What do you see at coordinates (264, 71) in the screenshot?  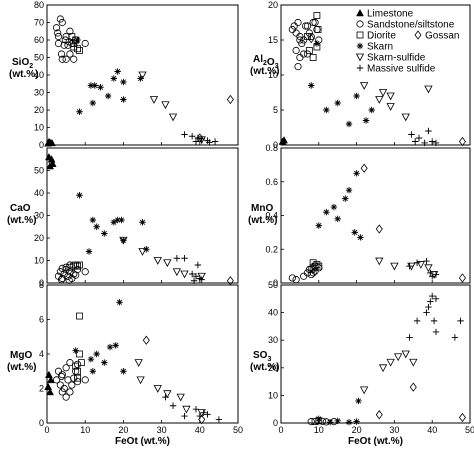 I see `y-axis-unit: (wt.%)` at bounding box center [264, 71].